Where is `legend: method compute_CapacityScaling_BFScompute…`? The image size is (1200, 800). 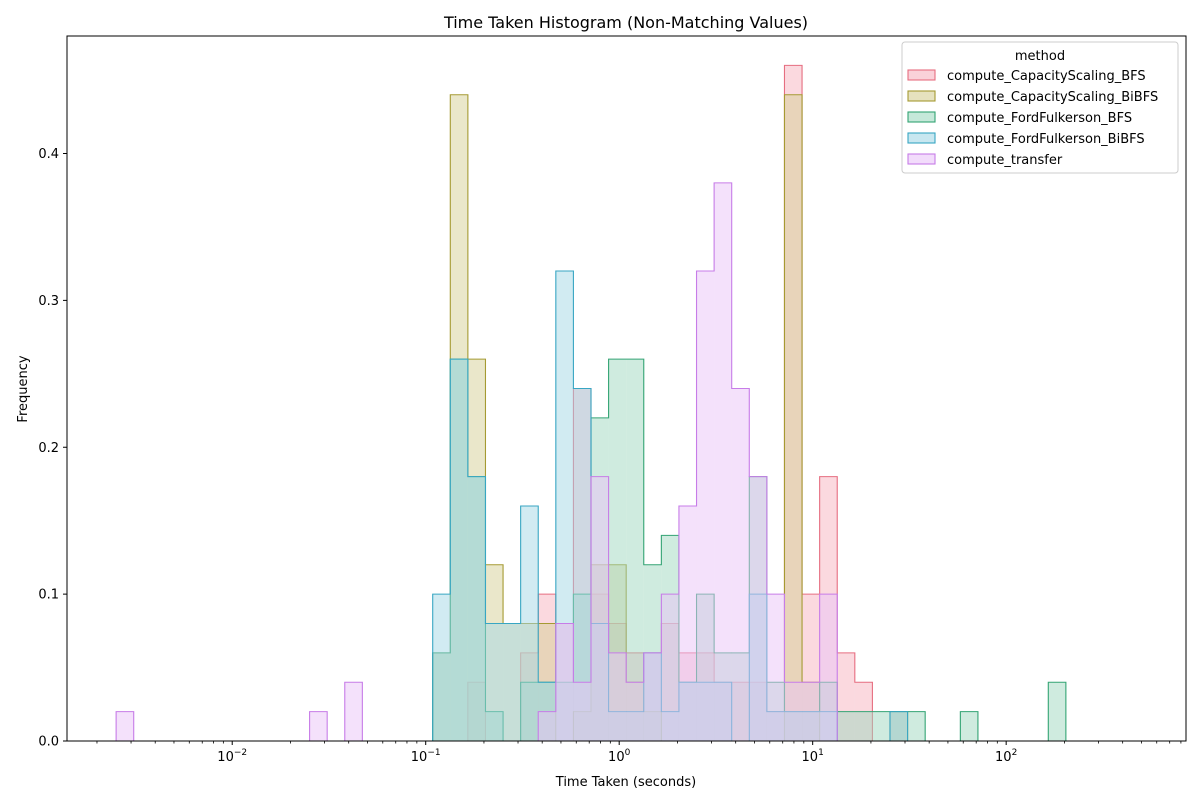
legend: method compute_CapacityScaling_BFScompute… is located at coordinates (1040, 107).